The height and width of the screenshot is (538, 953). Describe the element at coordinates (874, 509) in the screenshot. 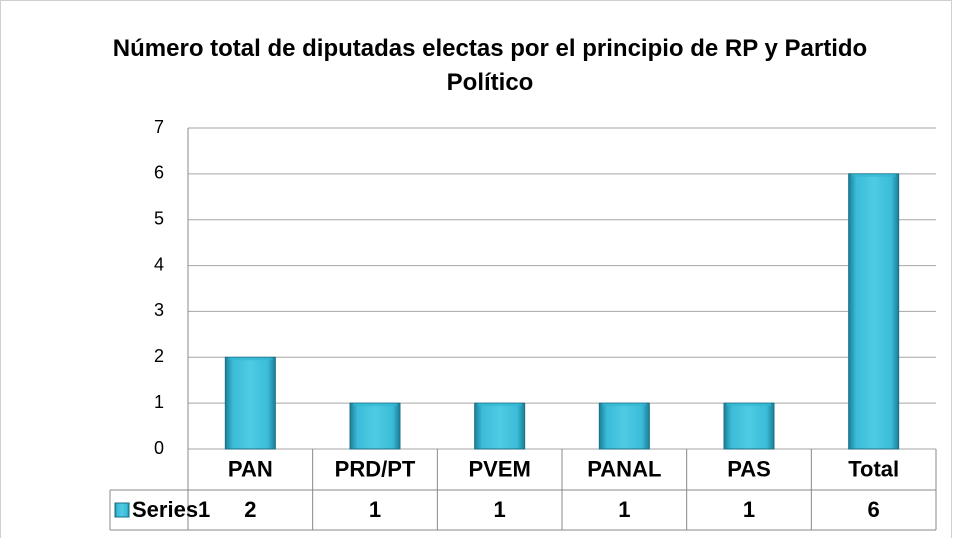

I see `table-value: 6` at that location.